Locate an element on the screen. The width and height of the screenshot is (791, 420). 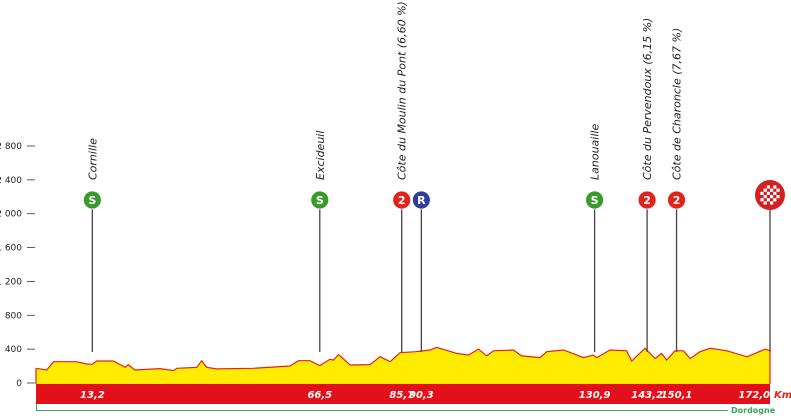
y-tick-label: 2 000 is located at coordinates (11, 215).